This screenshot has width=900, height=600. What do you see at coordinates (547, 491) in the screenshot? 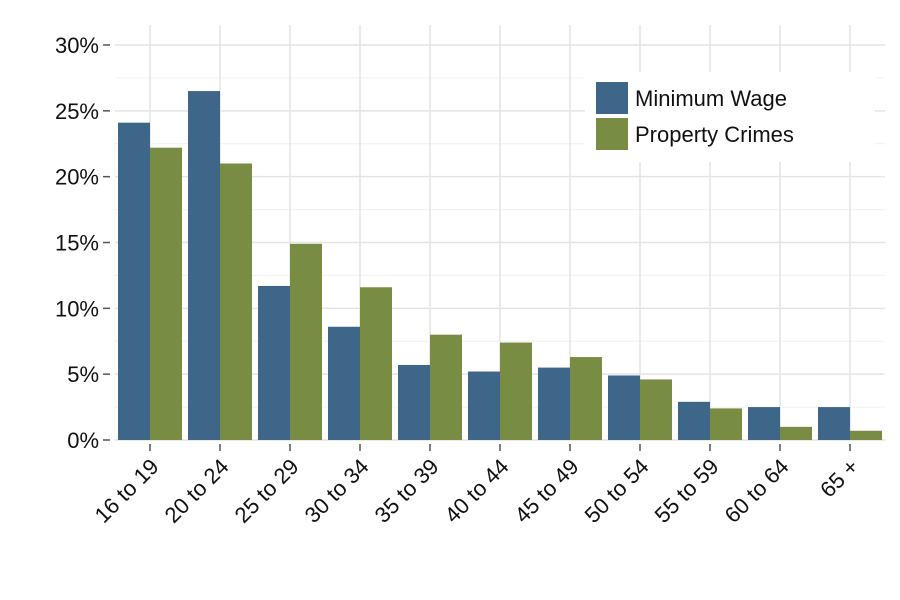
I see `x-tick-label: 45 to 49` at bounding box center [547, 491].